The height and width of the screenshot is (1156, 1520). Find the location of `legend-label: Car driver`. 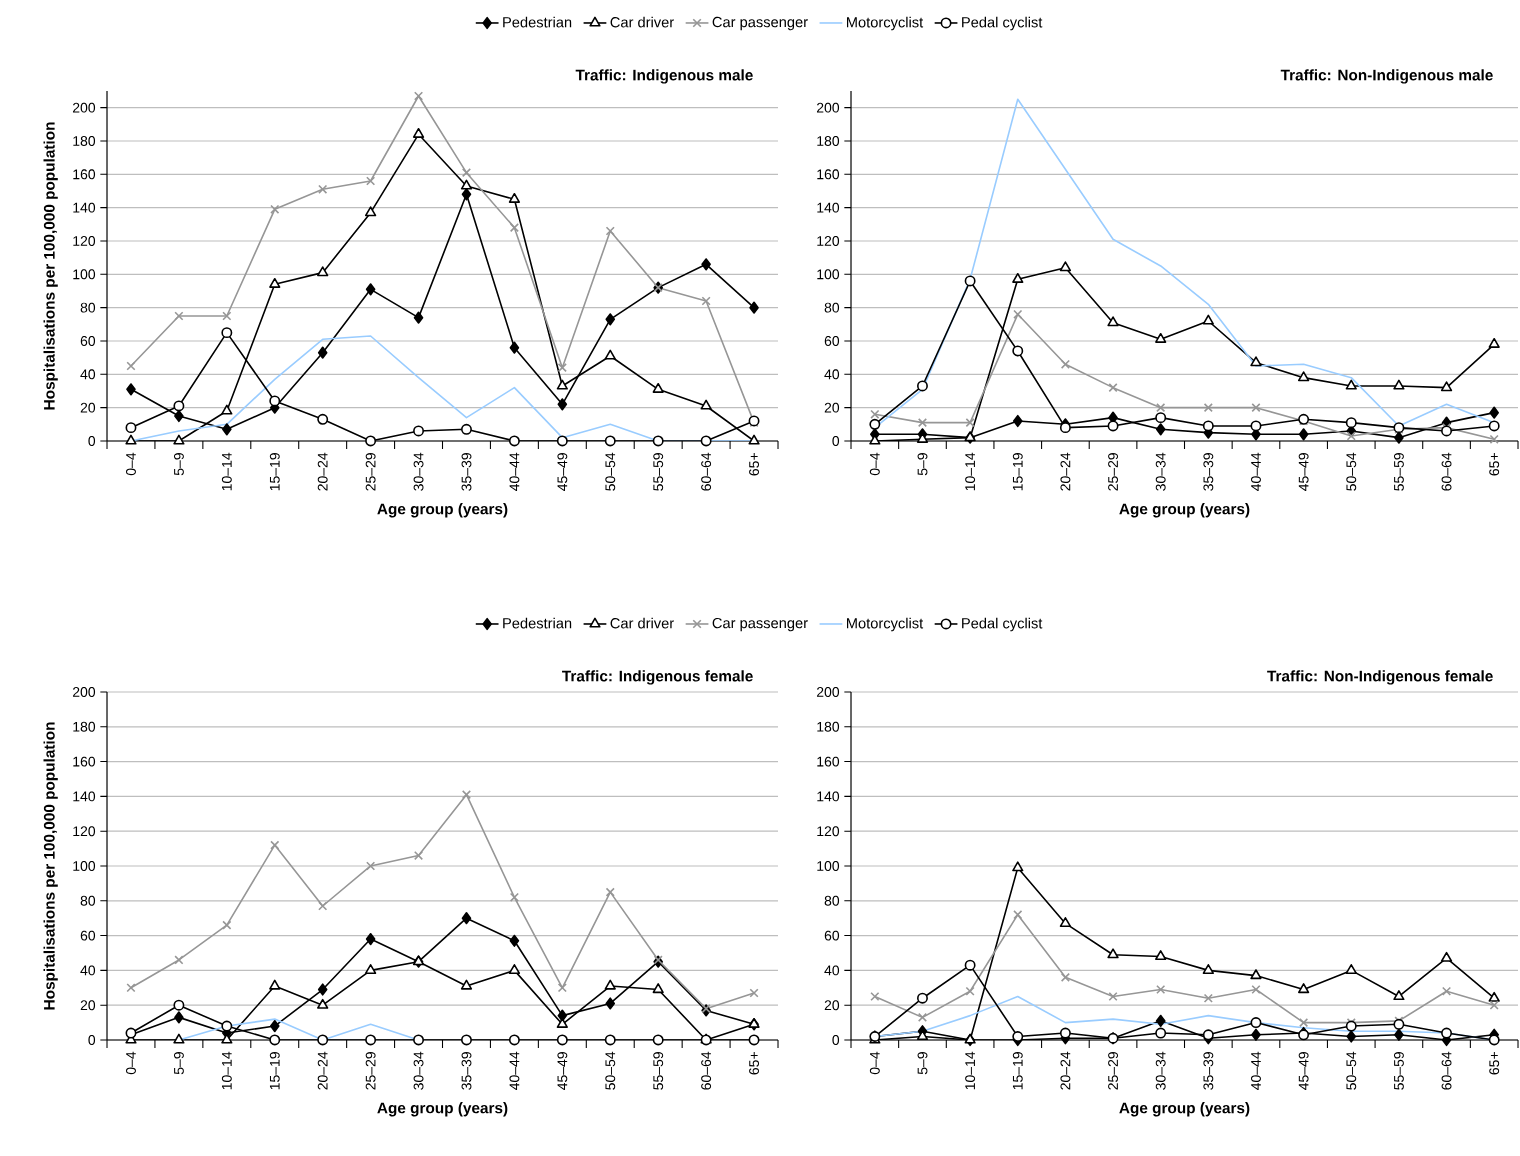

legend-label: Car driver is located at coordinates (642, 22).